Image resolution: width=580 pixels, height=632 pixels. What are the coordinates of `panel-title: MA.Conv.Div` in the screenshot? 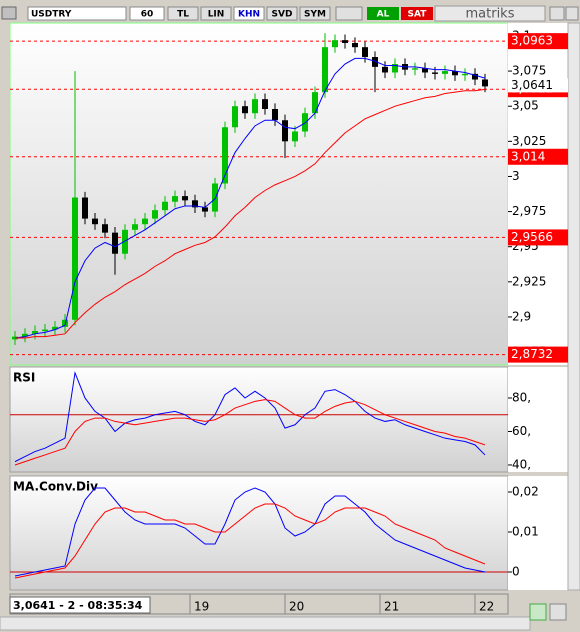 It's located at (55, 487).